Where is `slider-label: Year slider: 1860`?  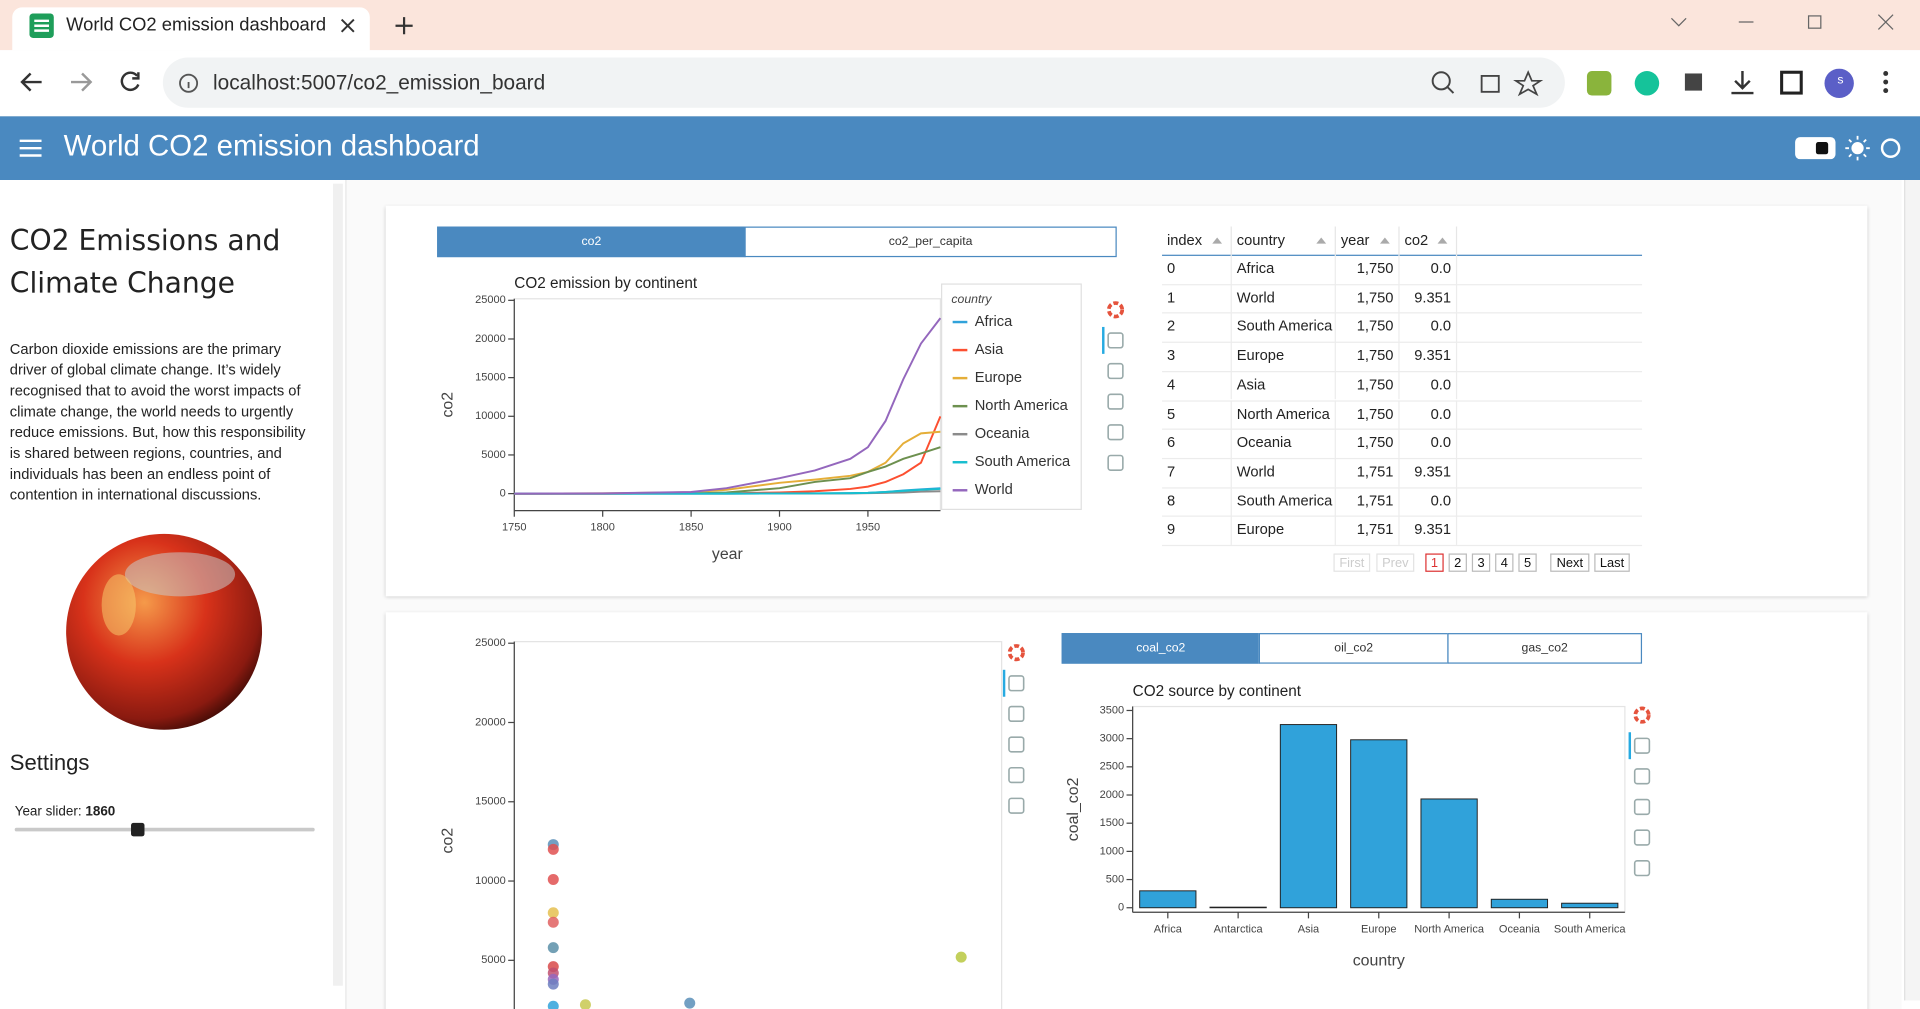
slider-label: Year slider: 1860 is located at coordinates (65, 811).